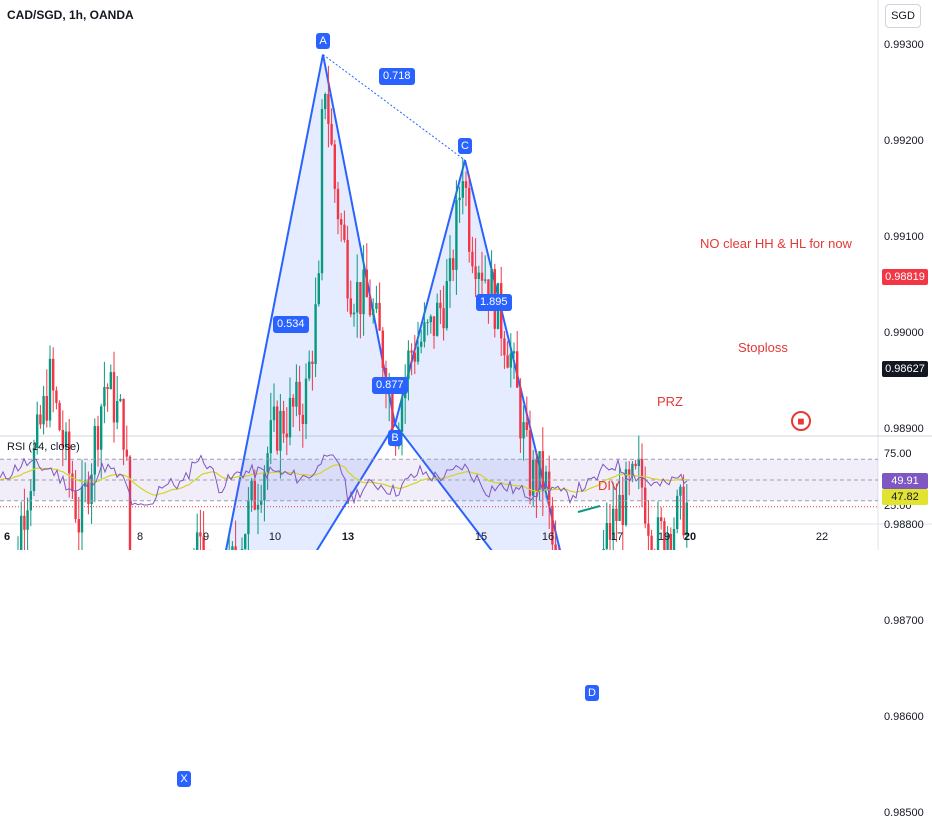 This screenshot has width=932, height=819. I want to click on prz-annotation: PRZ, so click(670, 401).